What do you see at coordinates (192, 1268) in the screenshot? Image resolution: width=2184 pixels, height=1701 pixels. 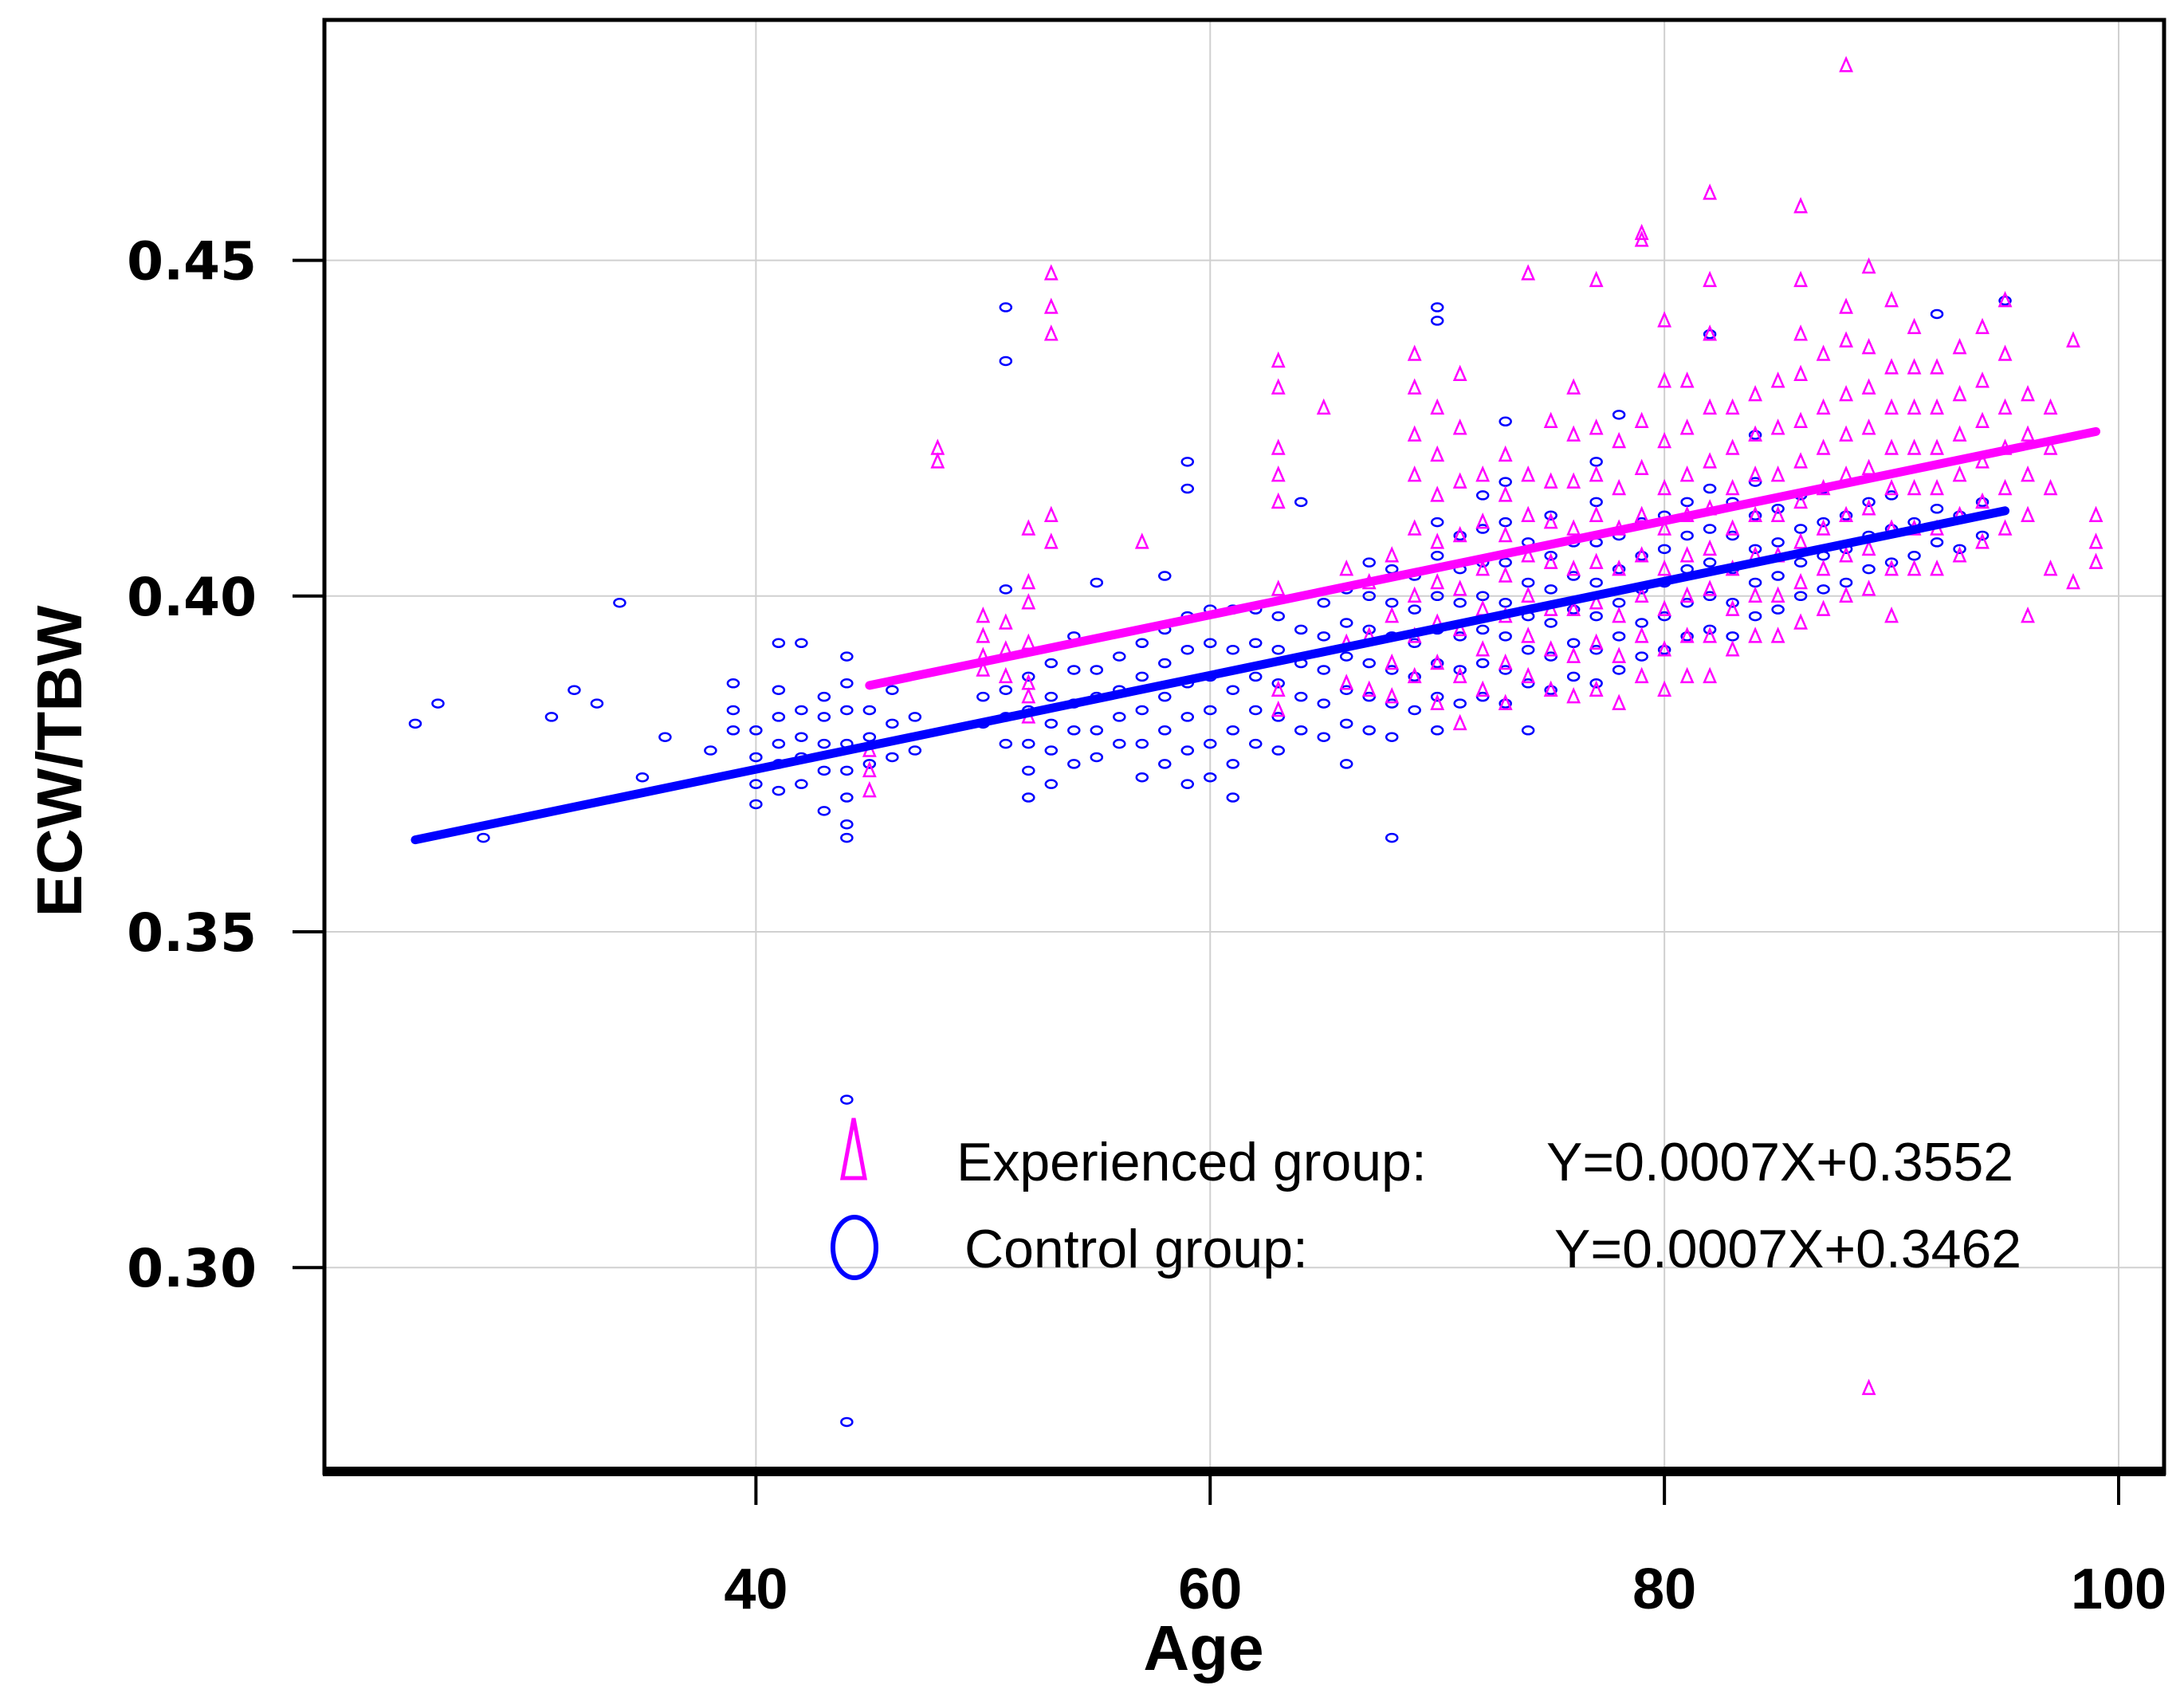 I see `y-tick-label: 0.30` at bounding box center [192, 1268].